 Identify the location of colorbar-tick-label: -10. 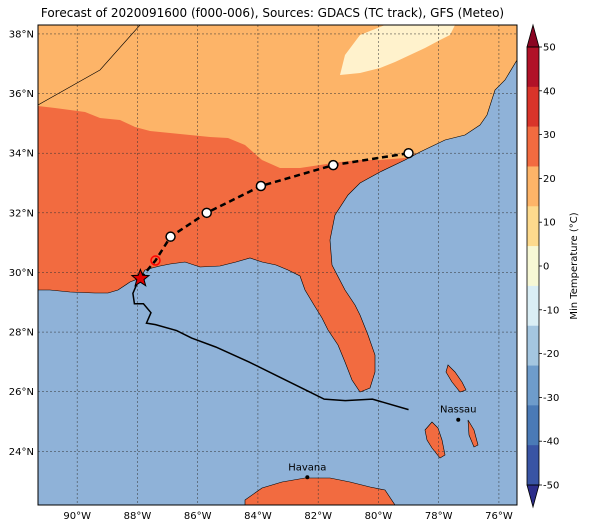
(551, 310).